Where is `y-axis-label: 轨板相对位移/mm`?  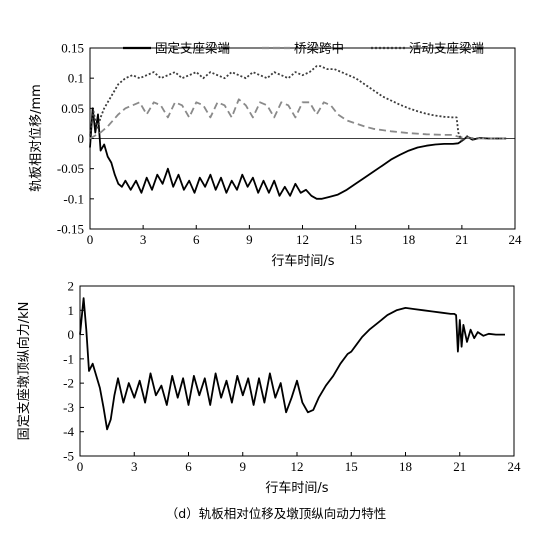
y-axis-label: 轨板相对位移/mm is located at coordinates (36, 138).